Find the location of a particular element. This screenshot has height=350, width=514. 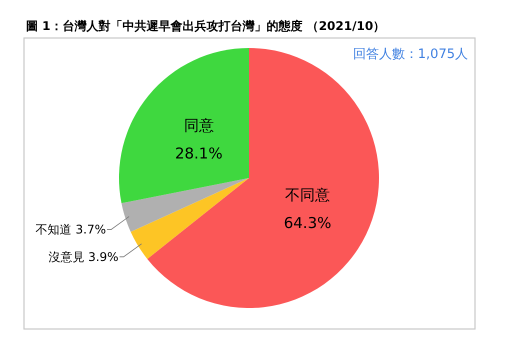

slice-label: 沒意見 3.9% is located at coordinates (83, 257).